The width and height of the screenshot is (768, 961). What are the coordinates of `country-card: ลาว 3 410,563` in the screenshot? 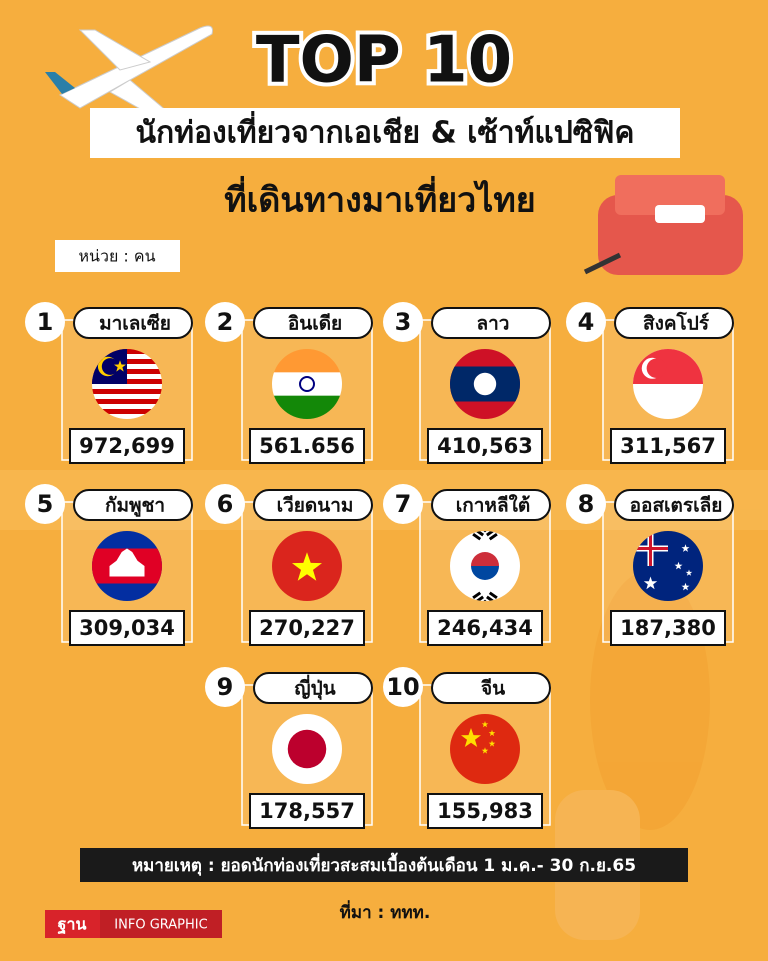 It's located at (467, 383).